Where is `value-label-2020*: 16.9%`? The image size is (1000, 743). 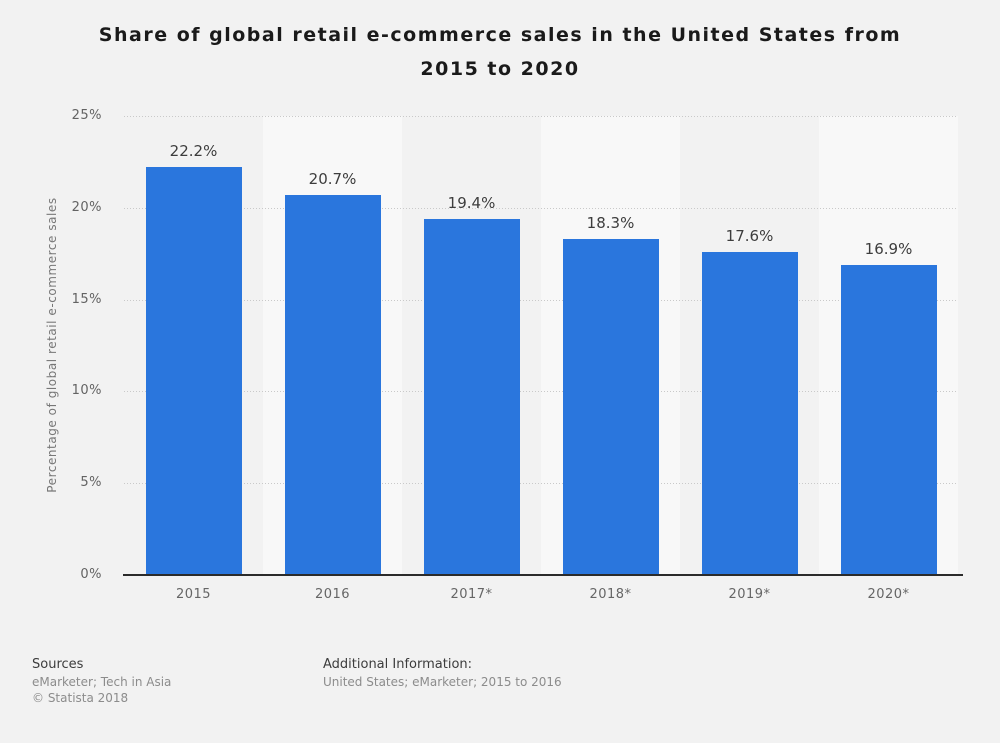
value-label-2020*: 16.9% is located at coordinates (888, 248).